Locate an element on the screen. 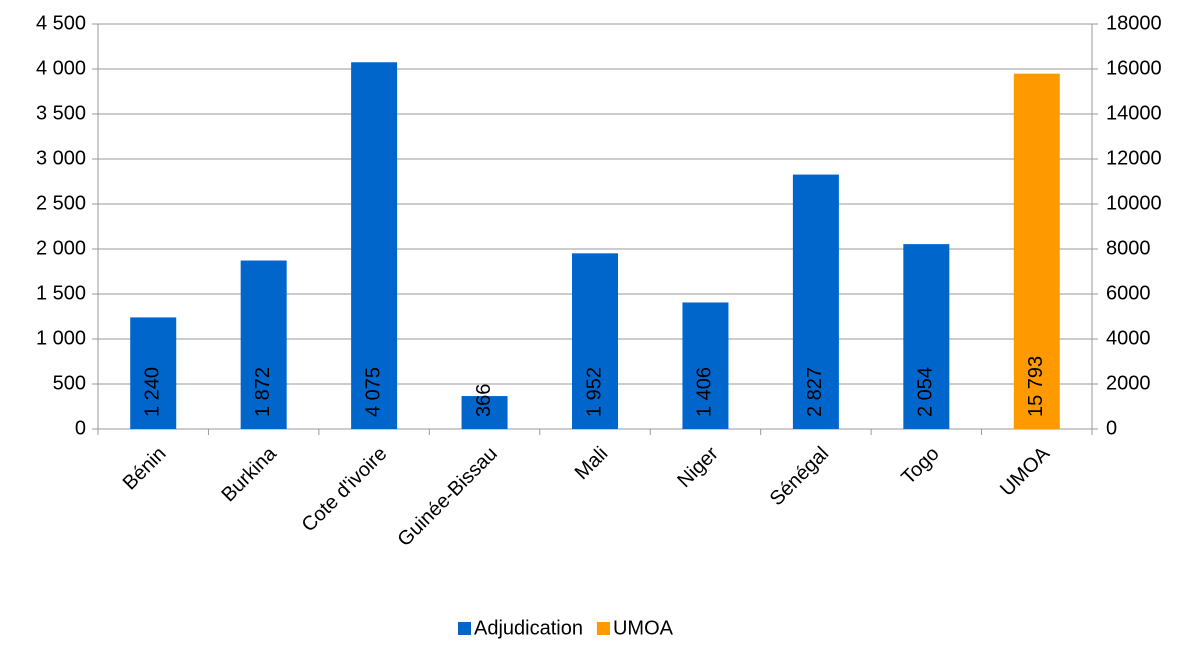 The height and width of the screenshot is (646, 1189). y2-tick-label: 2000 is located at coordinates (1128, 383).